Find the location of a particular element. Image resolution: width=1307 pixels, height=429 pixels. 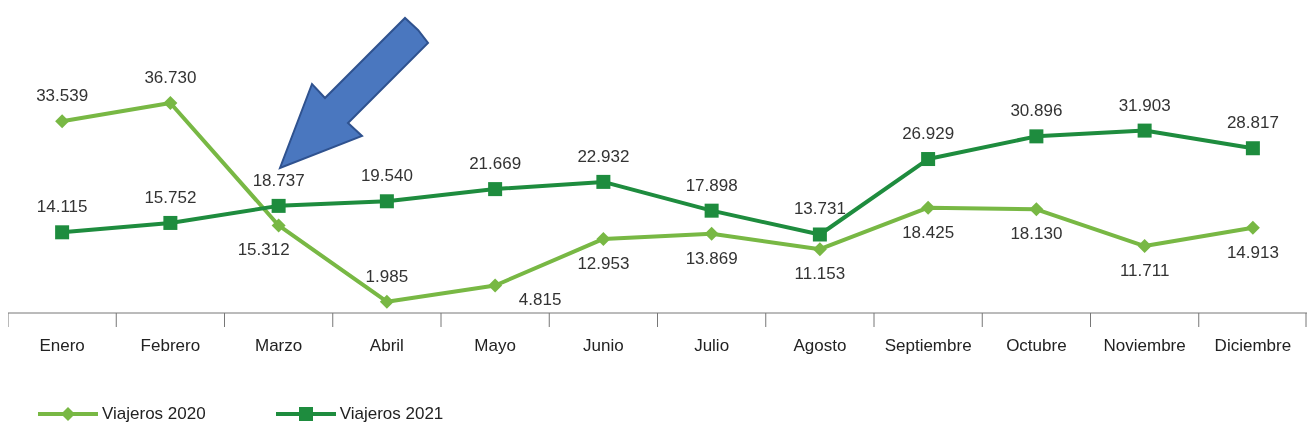

x-tick-label: Noviembre is located at coordinates (1144, 345).